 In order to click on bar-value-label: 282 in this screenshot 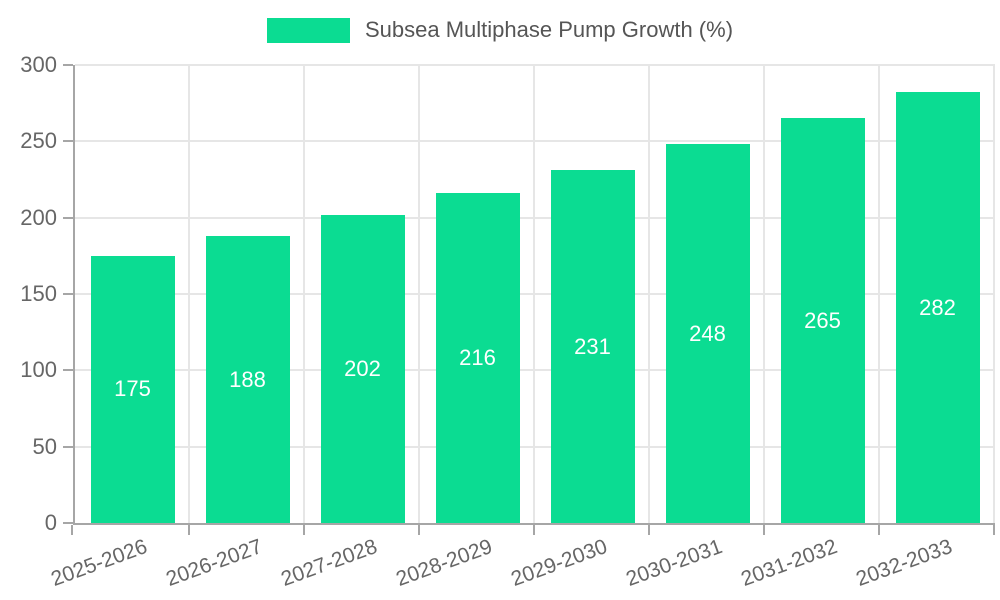, I will do `click(937, 307)`.